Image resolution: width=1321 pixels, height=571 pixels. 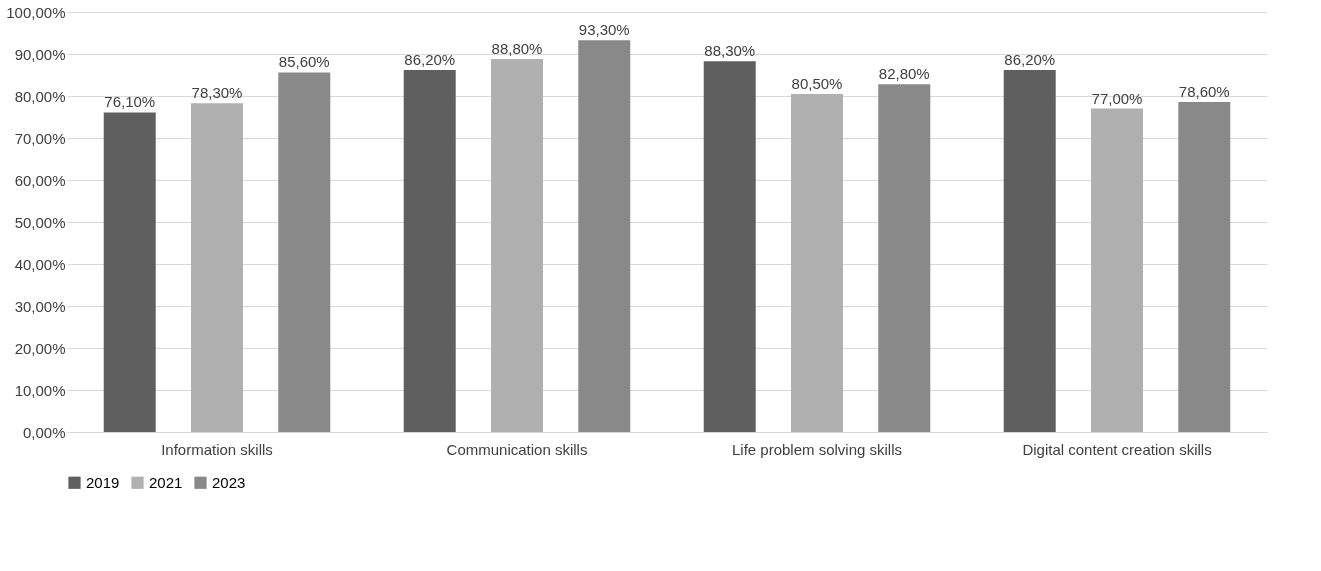 What do you see at coordinates (1204, 91) in the screenshot?
I see `data-label: 78,60%` at bounding box center [1204, 91].